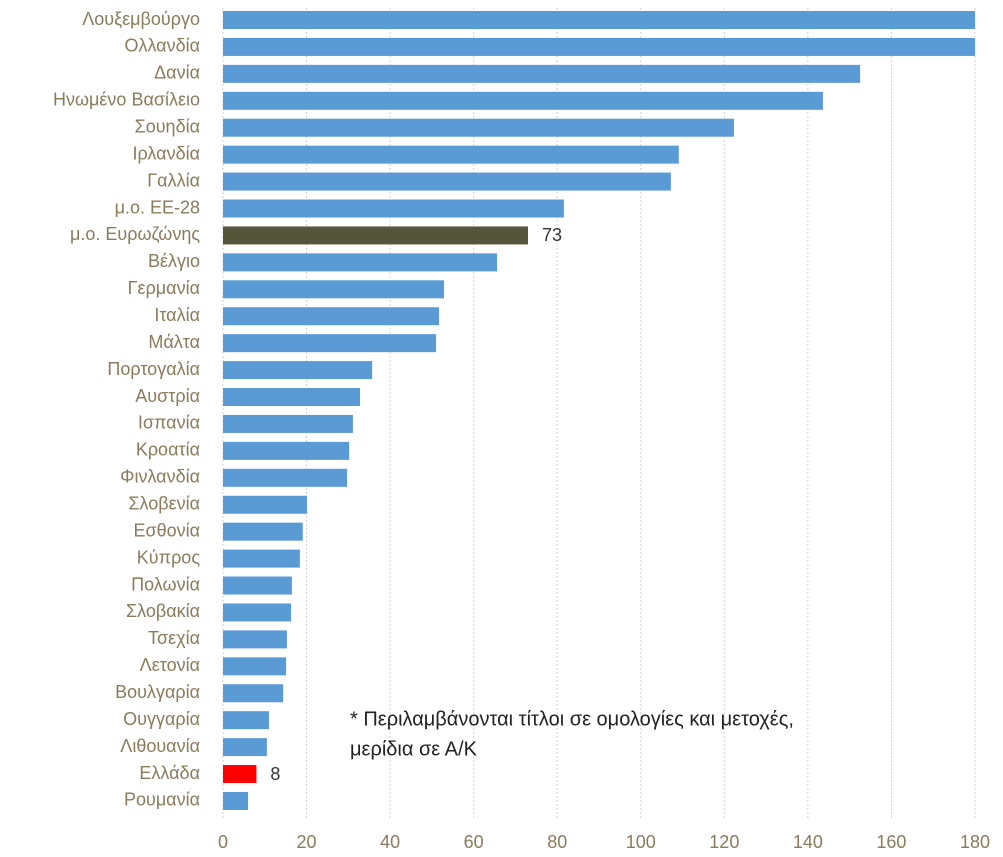 Image resolution: width=1003 pixels, height=857 pixels. I want to click on y-tick-label: Φινλανδία, so click(160, 477).